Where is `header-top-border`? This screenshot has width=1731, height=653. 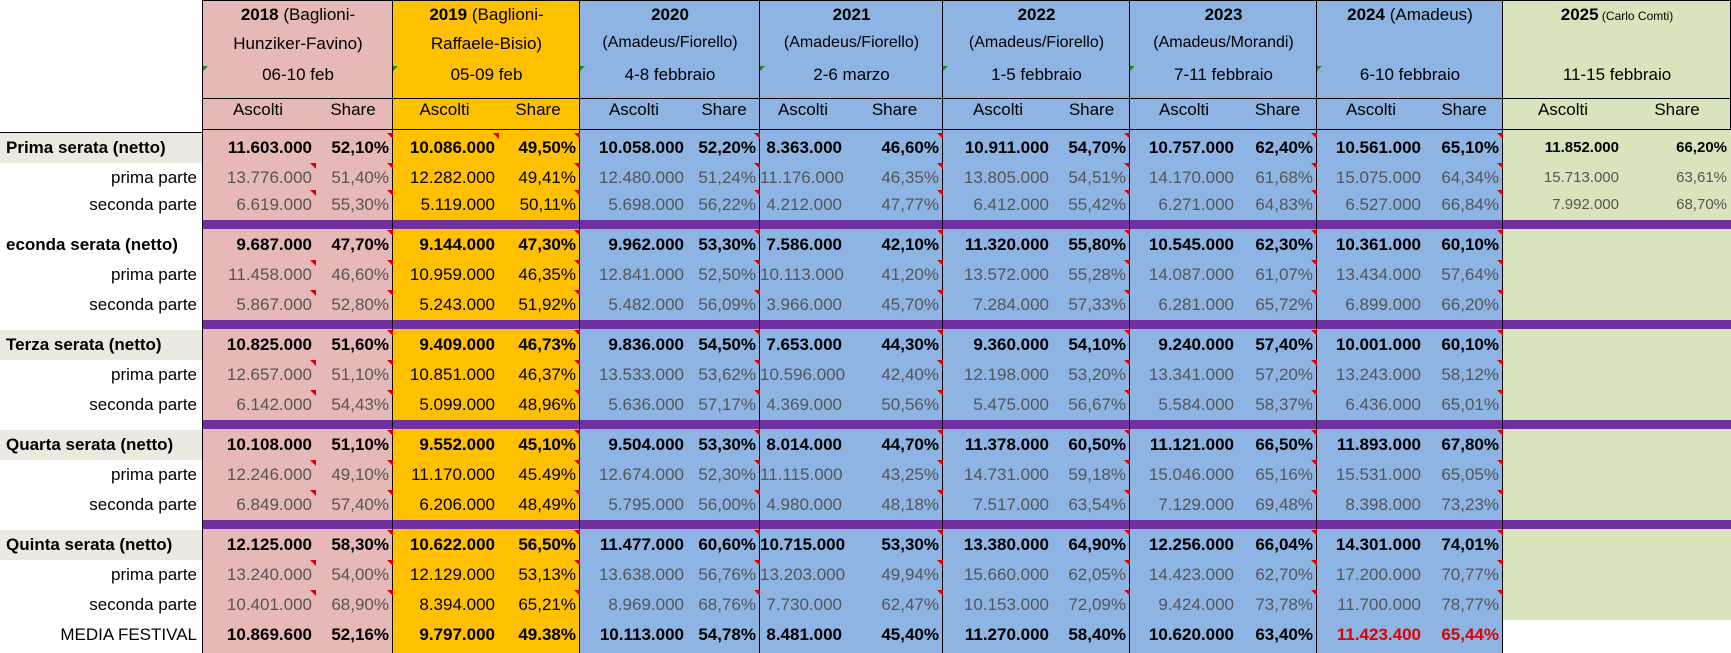 header-top-border is located at coordinates (967, 0).